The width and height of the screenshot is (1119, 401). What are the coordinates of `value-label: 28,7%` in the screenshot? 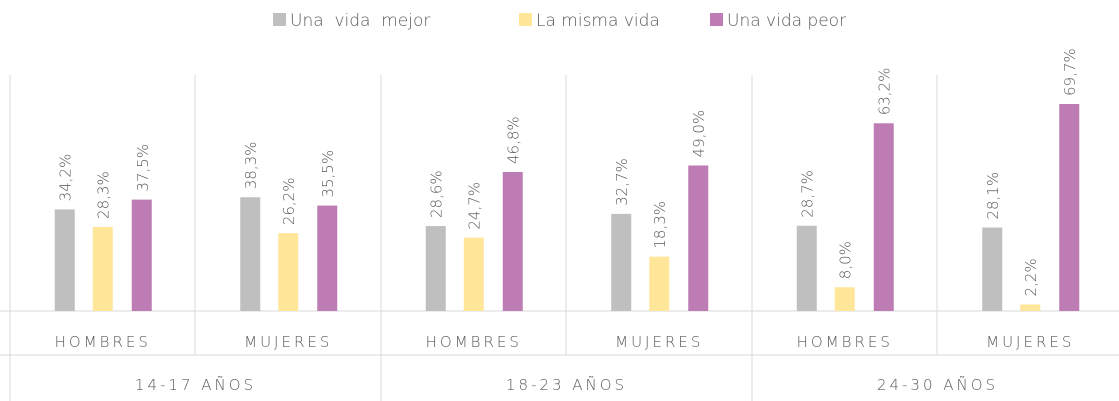 It's located at (808, 194).